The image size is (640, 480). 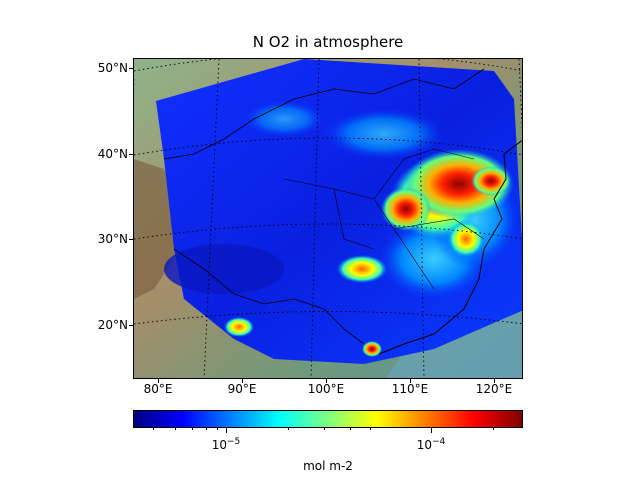 I want to click on national-border-north, so click(x=324, y=114).